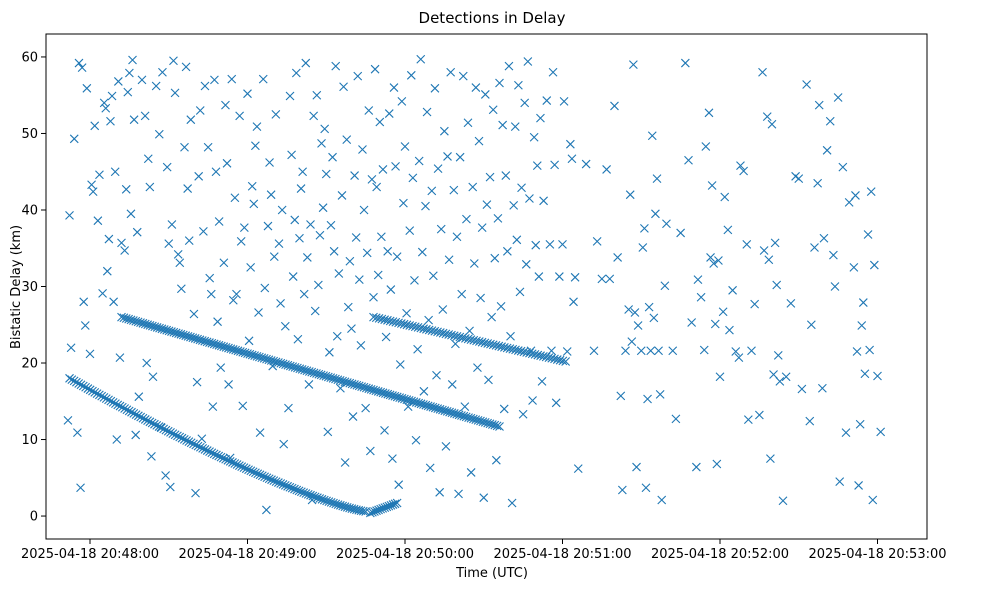  What do you see at coordinates (29, 57) in the screenshot?
I see `y-tick-label: 60` at bounding box center [29, 57].